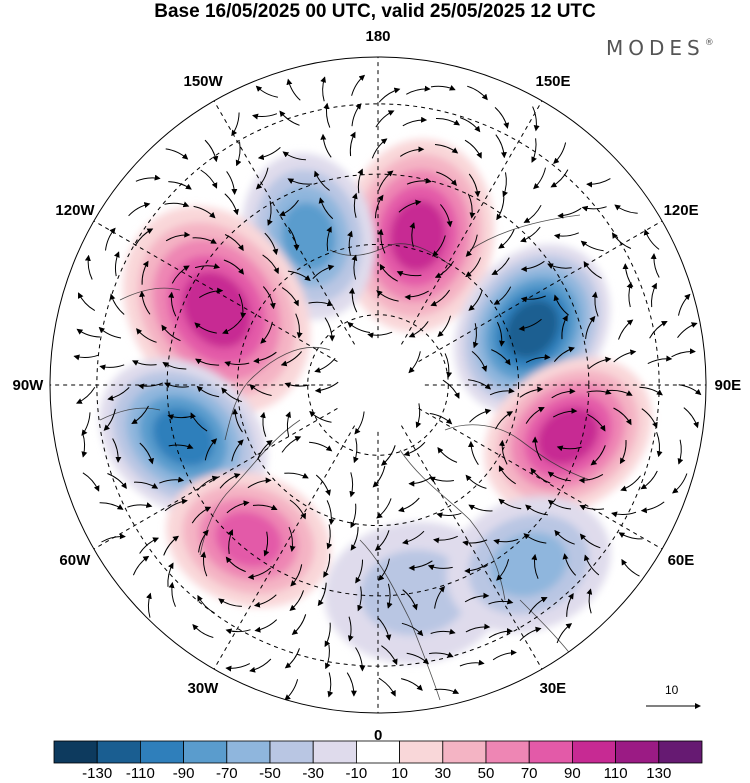 The height and width of the screenshot is (783, 750). What do you see at coordinates (378, 36) in the screenshot?
I see `longitude-label: 180` at bounding box center [378, 36].